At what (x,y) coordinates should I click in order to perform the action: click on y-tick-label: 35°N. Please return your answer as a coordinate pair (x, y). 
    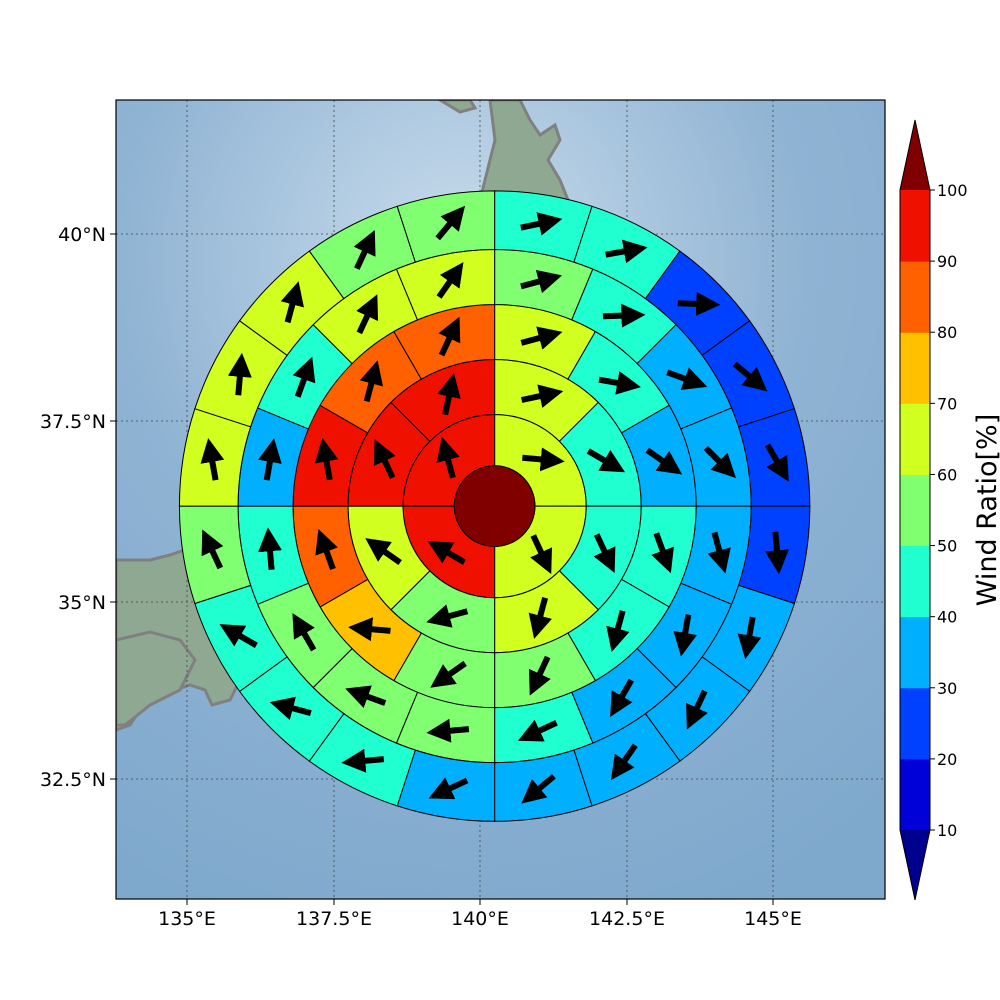
    Looking at the image, I should click on (82, 603).